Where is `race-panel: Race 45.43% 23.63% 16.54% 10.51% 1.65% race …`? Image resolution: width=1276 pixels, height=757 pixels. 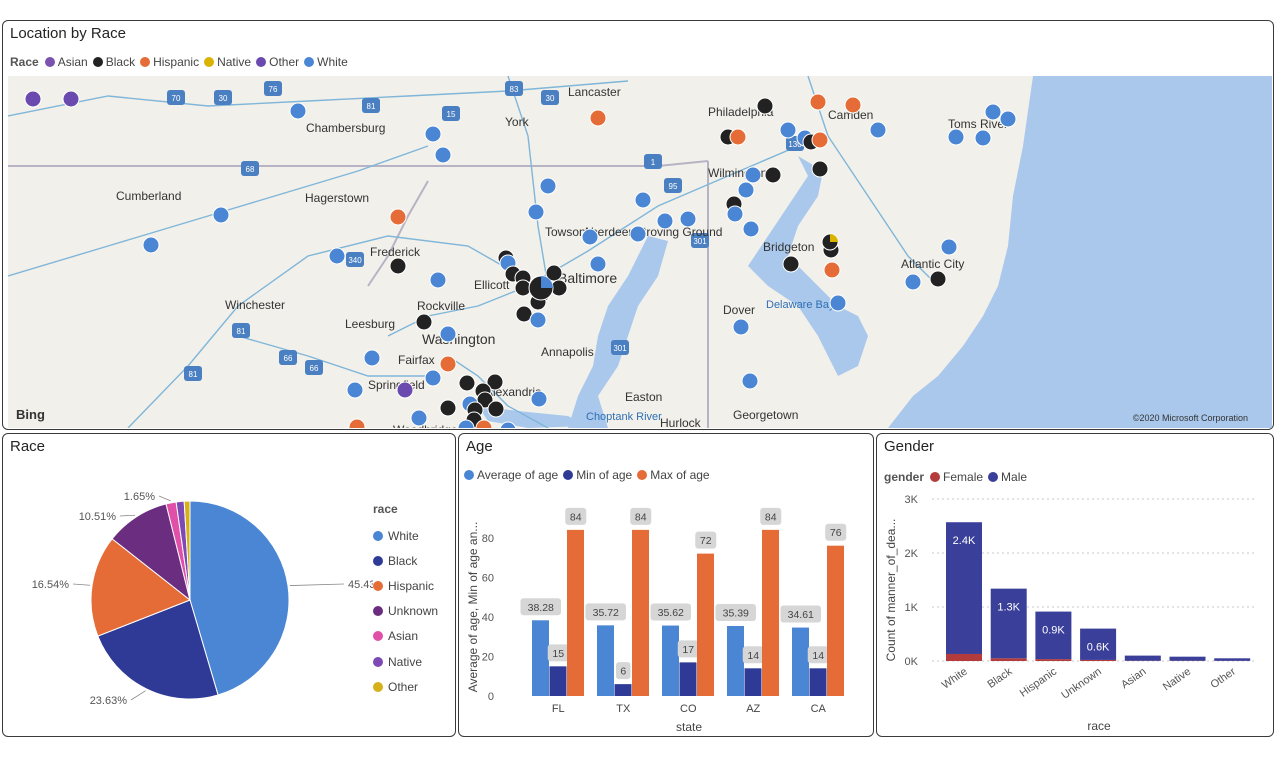 race-panel: Race 45.43% 23.63% 16.54% 10.51% 1.65% race … is located at coordinates (229, 585).